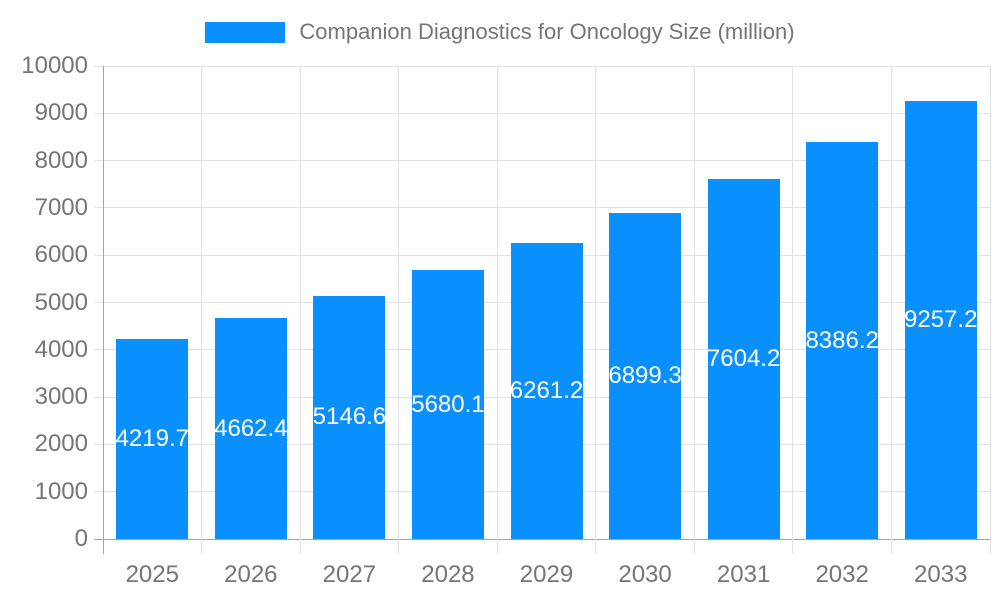 The image size is (1000, 600). I want to click on x-axis-label-2031: 2031, so click(743, 574).